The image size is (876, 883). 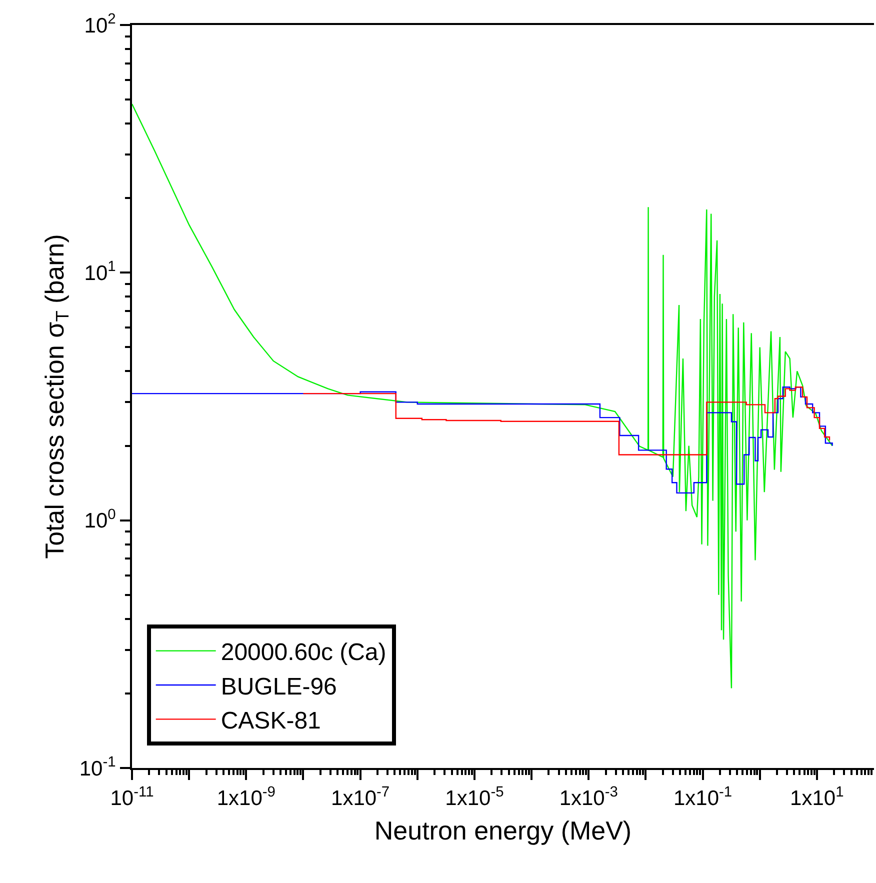 What do you see at coordinates (246, 797) in the screenshot?
I see `x-tick-label: 1x10$^{-9}$` at bounding box center [246, 797].